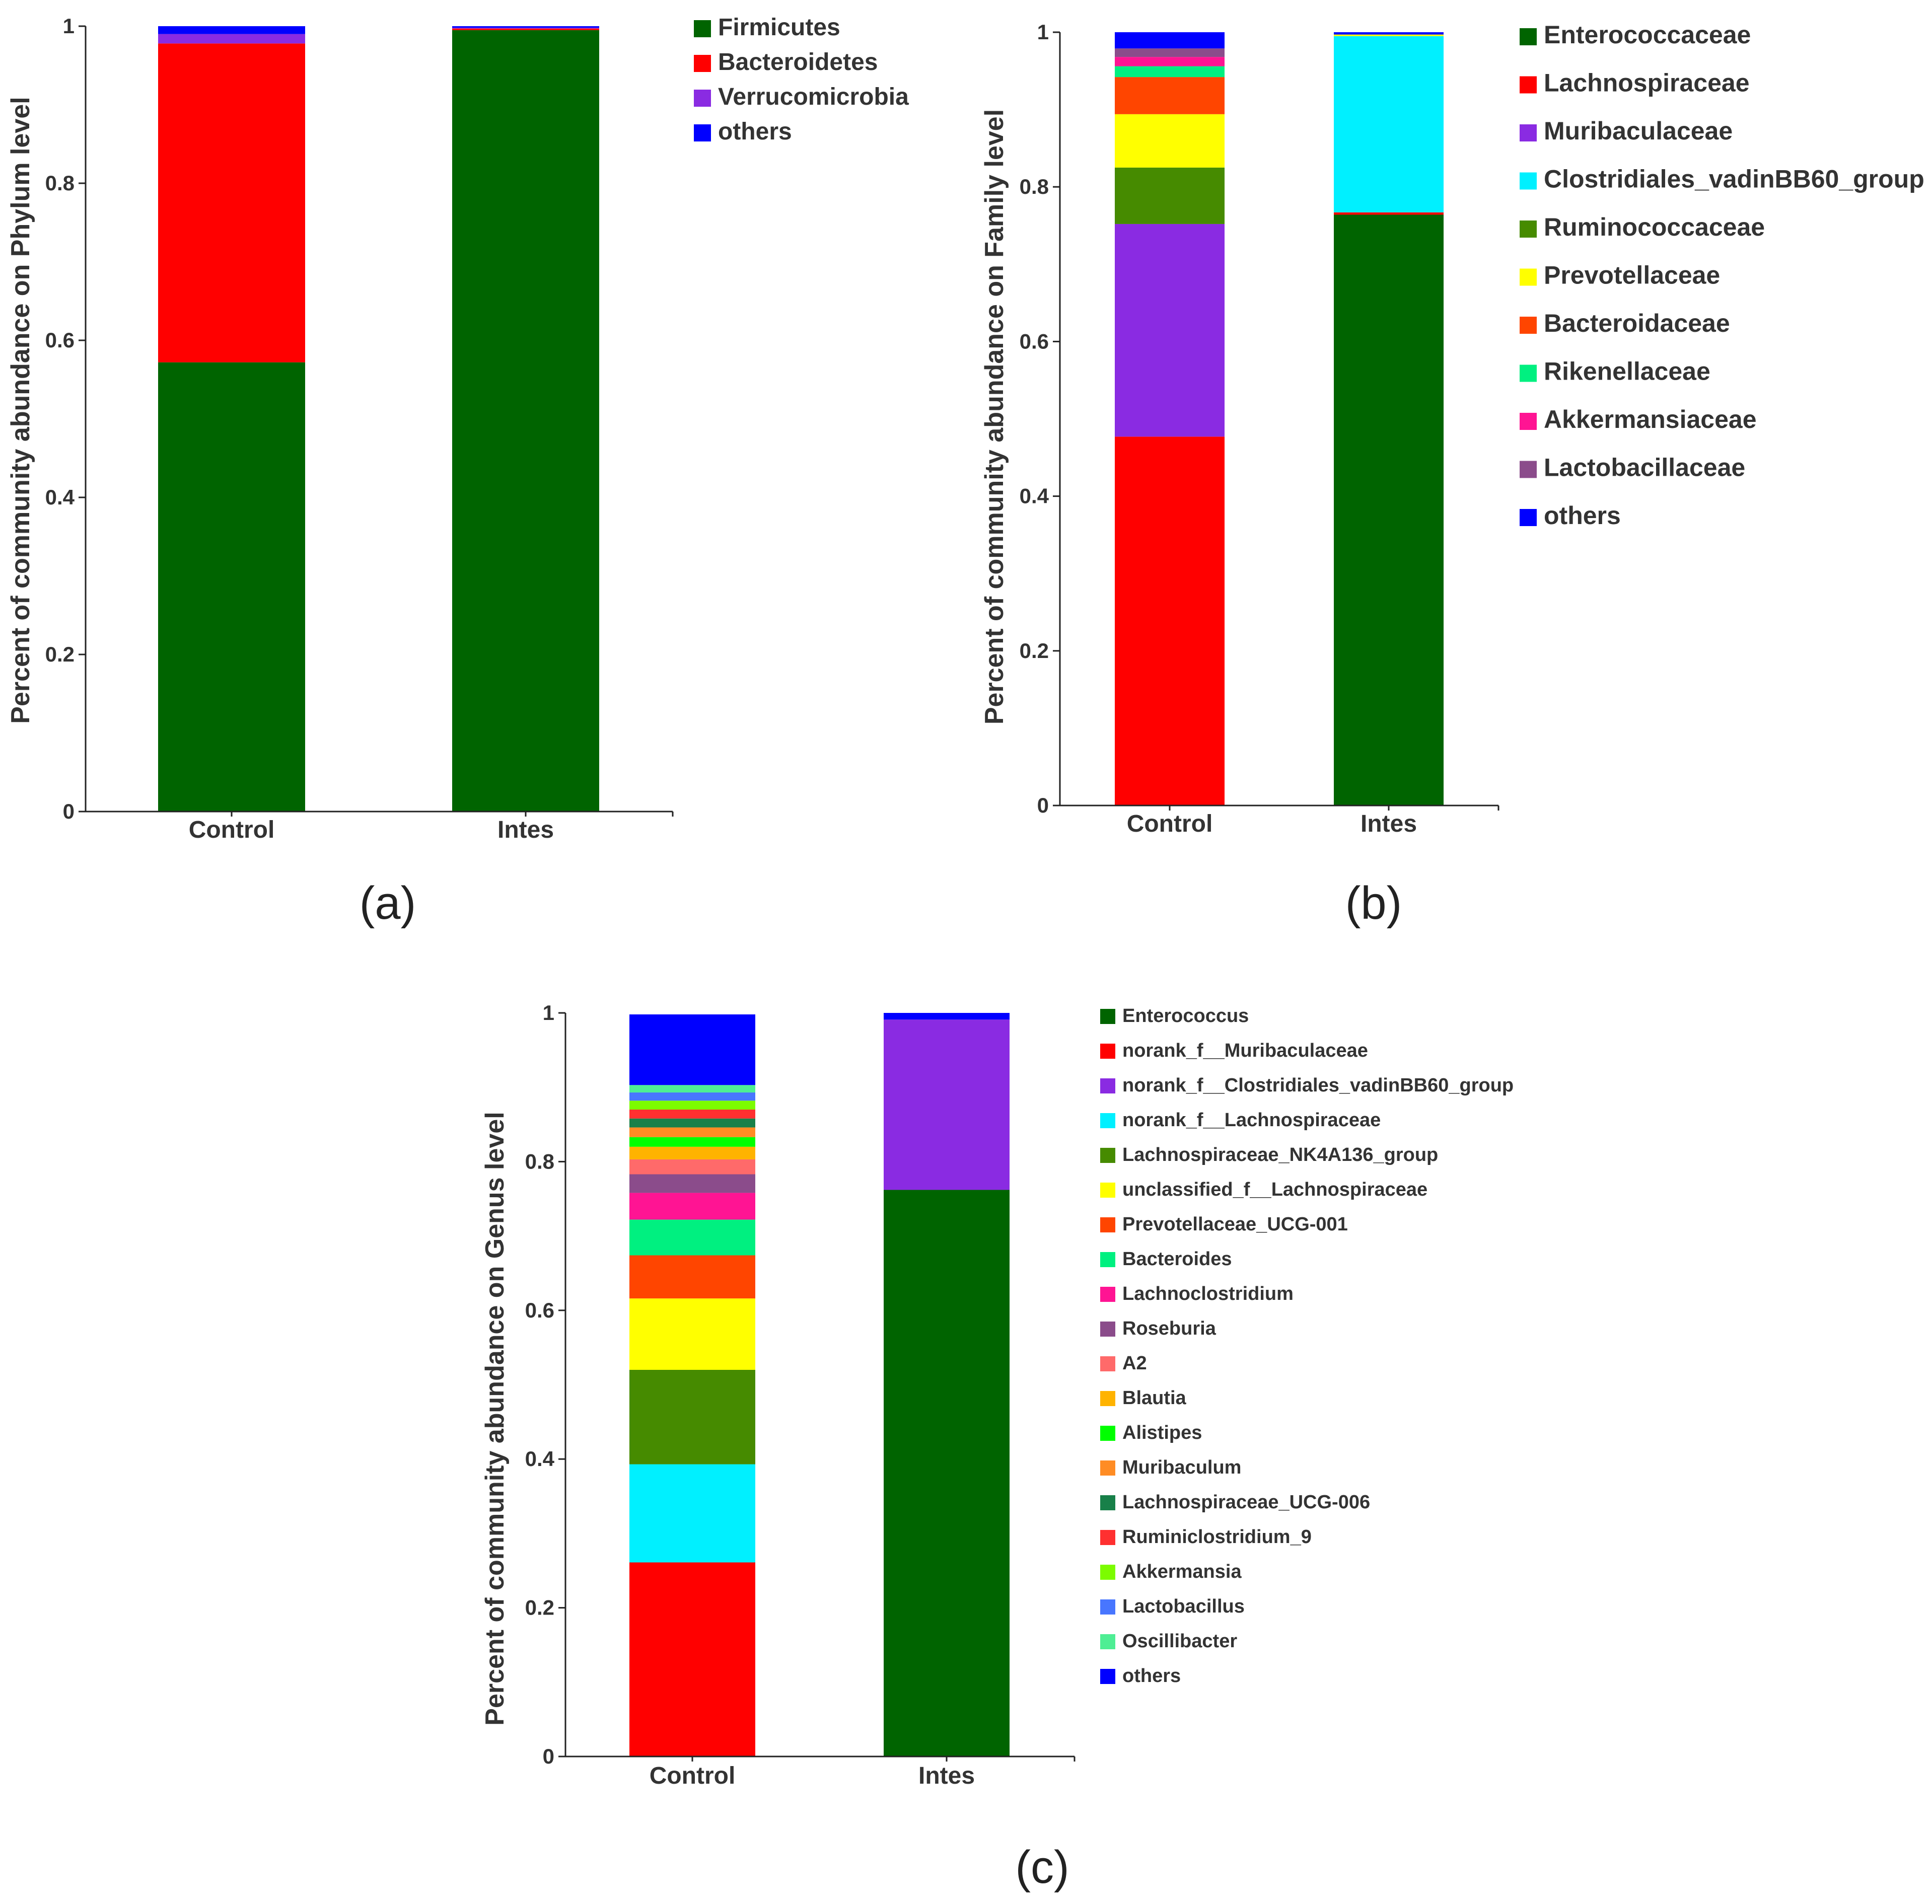  I want to click on legend-label-ruminococcaceae: Ruminococcaceae, so click(1654, 227).